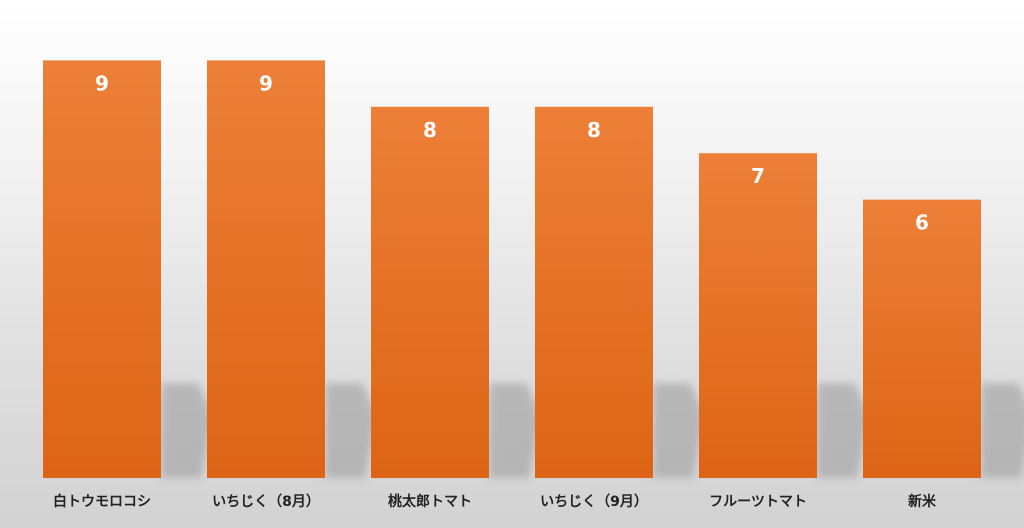 The width and height of the screenshot is (1024, 528). What do you see at coordinates (758, 502) in the screenshot?
I see `x-tick-label: フルーツトマト` at bounding box center [758, 502].